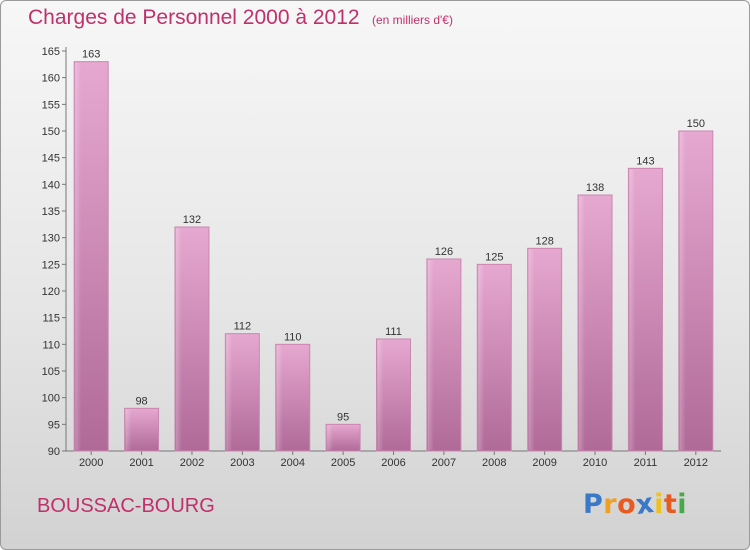  What do you see at coordinates (51, 319) in the screenshot?
I see `y-tick-label: 115` at bounding box center [51, 319].